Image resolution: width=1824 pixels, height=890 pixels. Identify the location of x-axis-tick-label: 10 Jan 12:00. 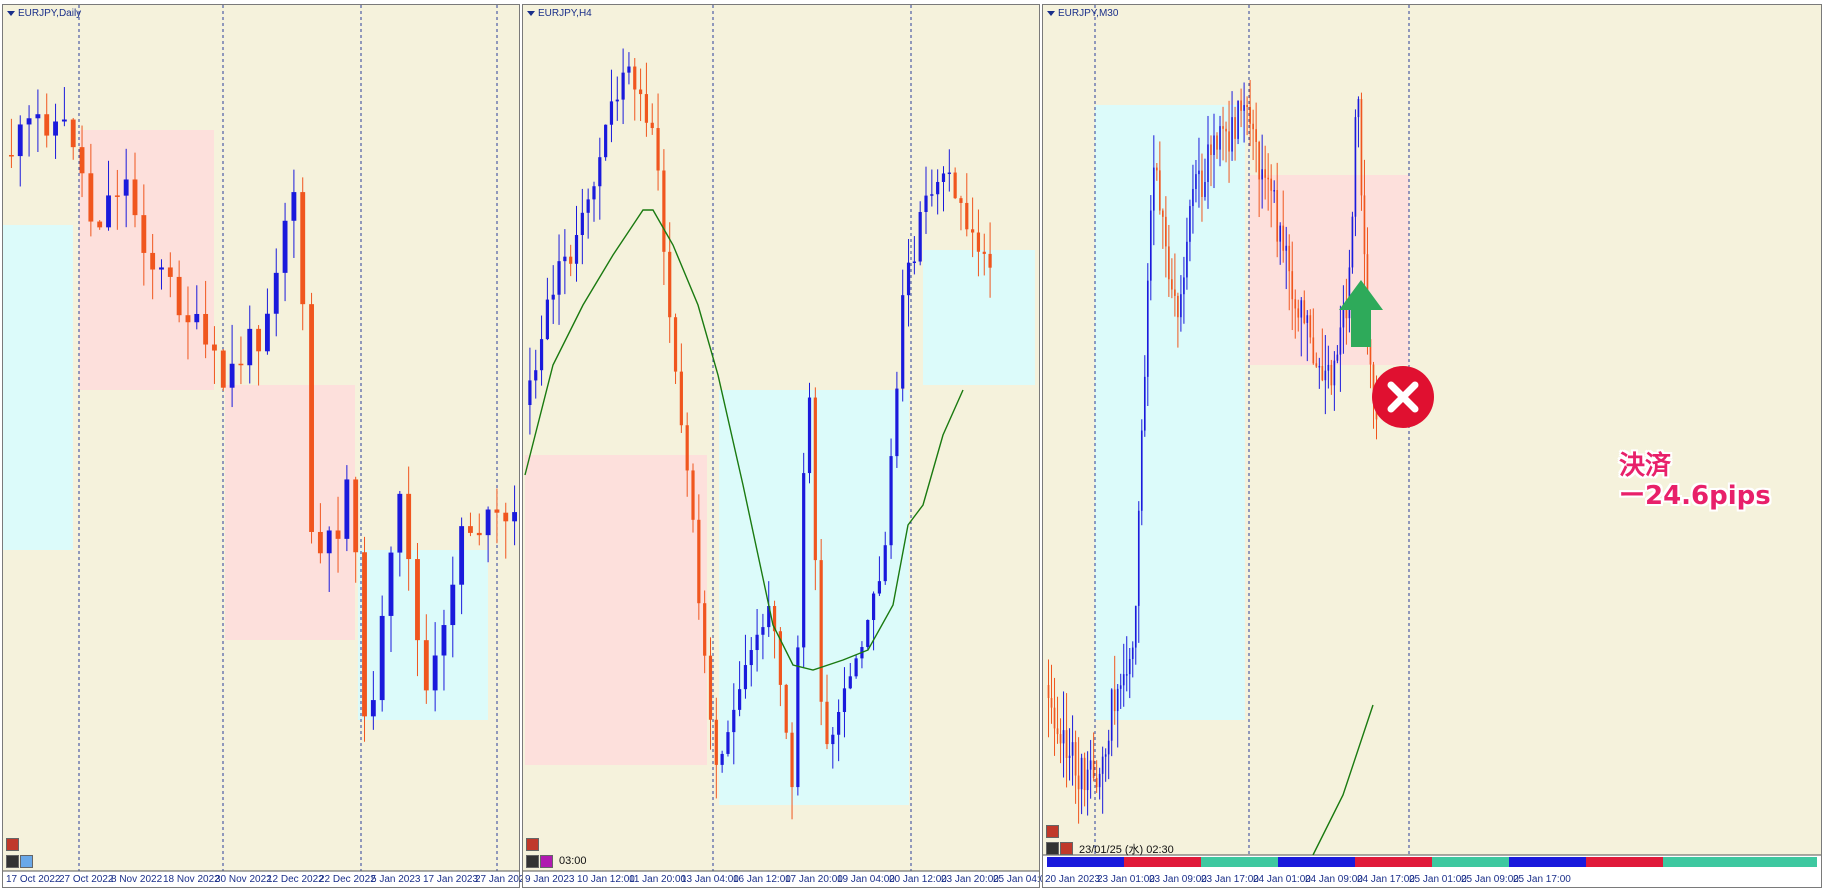
(606, 879).